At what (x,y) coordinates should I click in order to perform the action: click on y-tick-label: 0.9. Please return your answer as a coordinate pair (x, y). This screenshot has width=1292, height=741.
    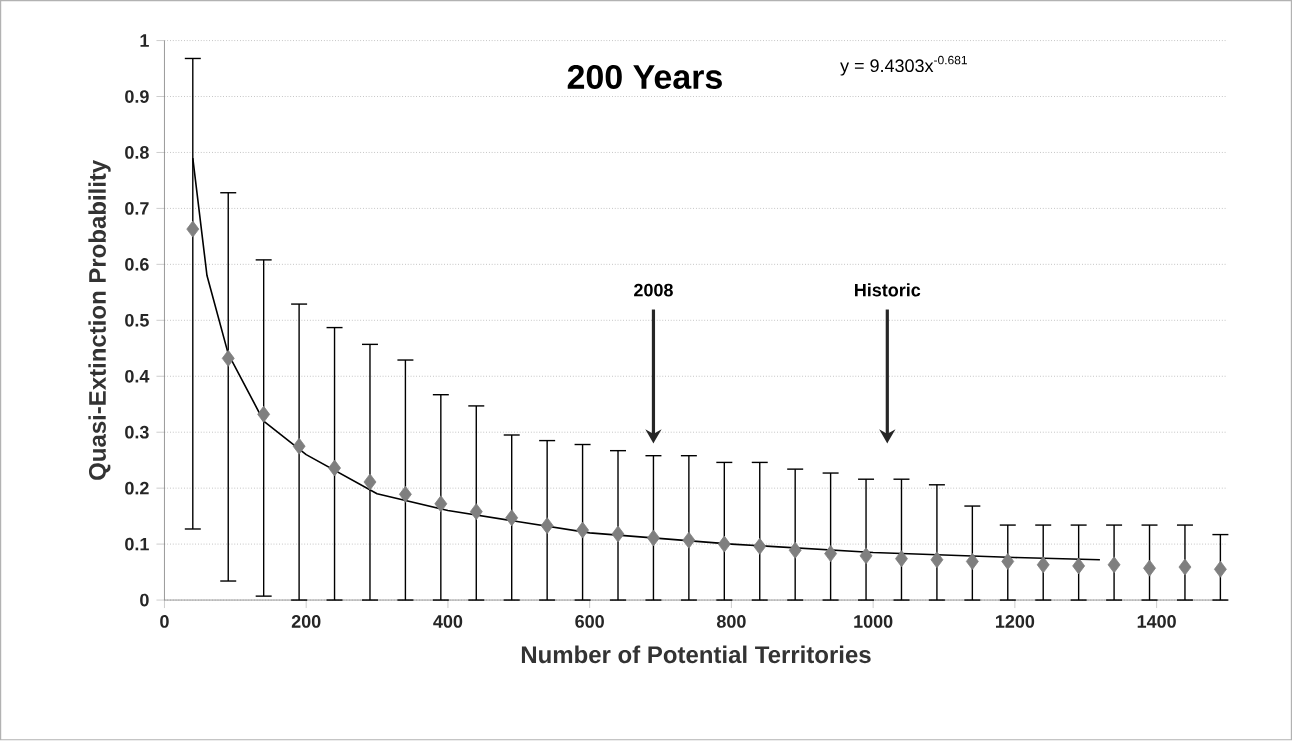
    Looking at the image, I should click on (137, 97).